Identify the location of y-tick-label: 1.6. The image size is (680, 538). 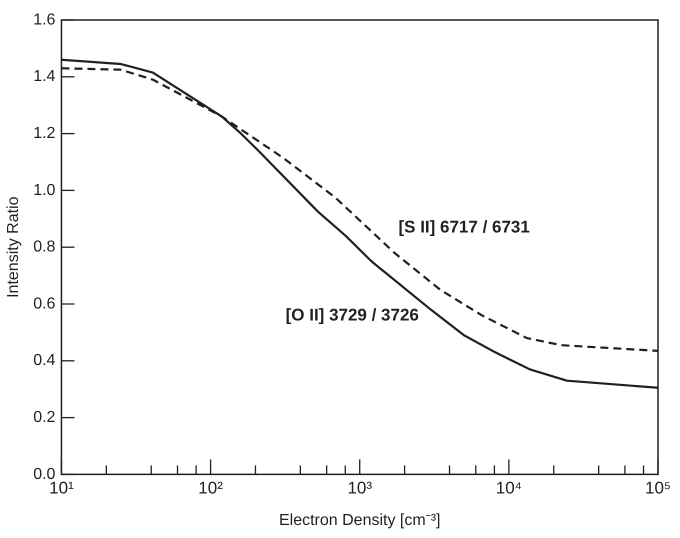
(44, 19).